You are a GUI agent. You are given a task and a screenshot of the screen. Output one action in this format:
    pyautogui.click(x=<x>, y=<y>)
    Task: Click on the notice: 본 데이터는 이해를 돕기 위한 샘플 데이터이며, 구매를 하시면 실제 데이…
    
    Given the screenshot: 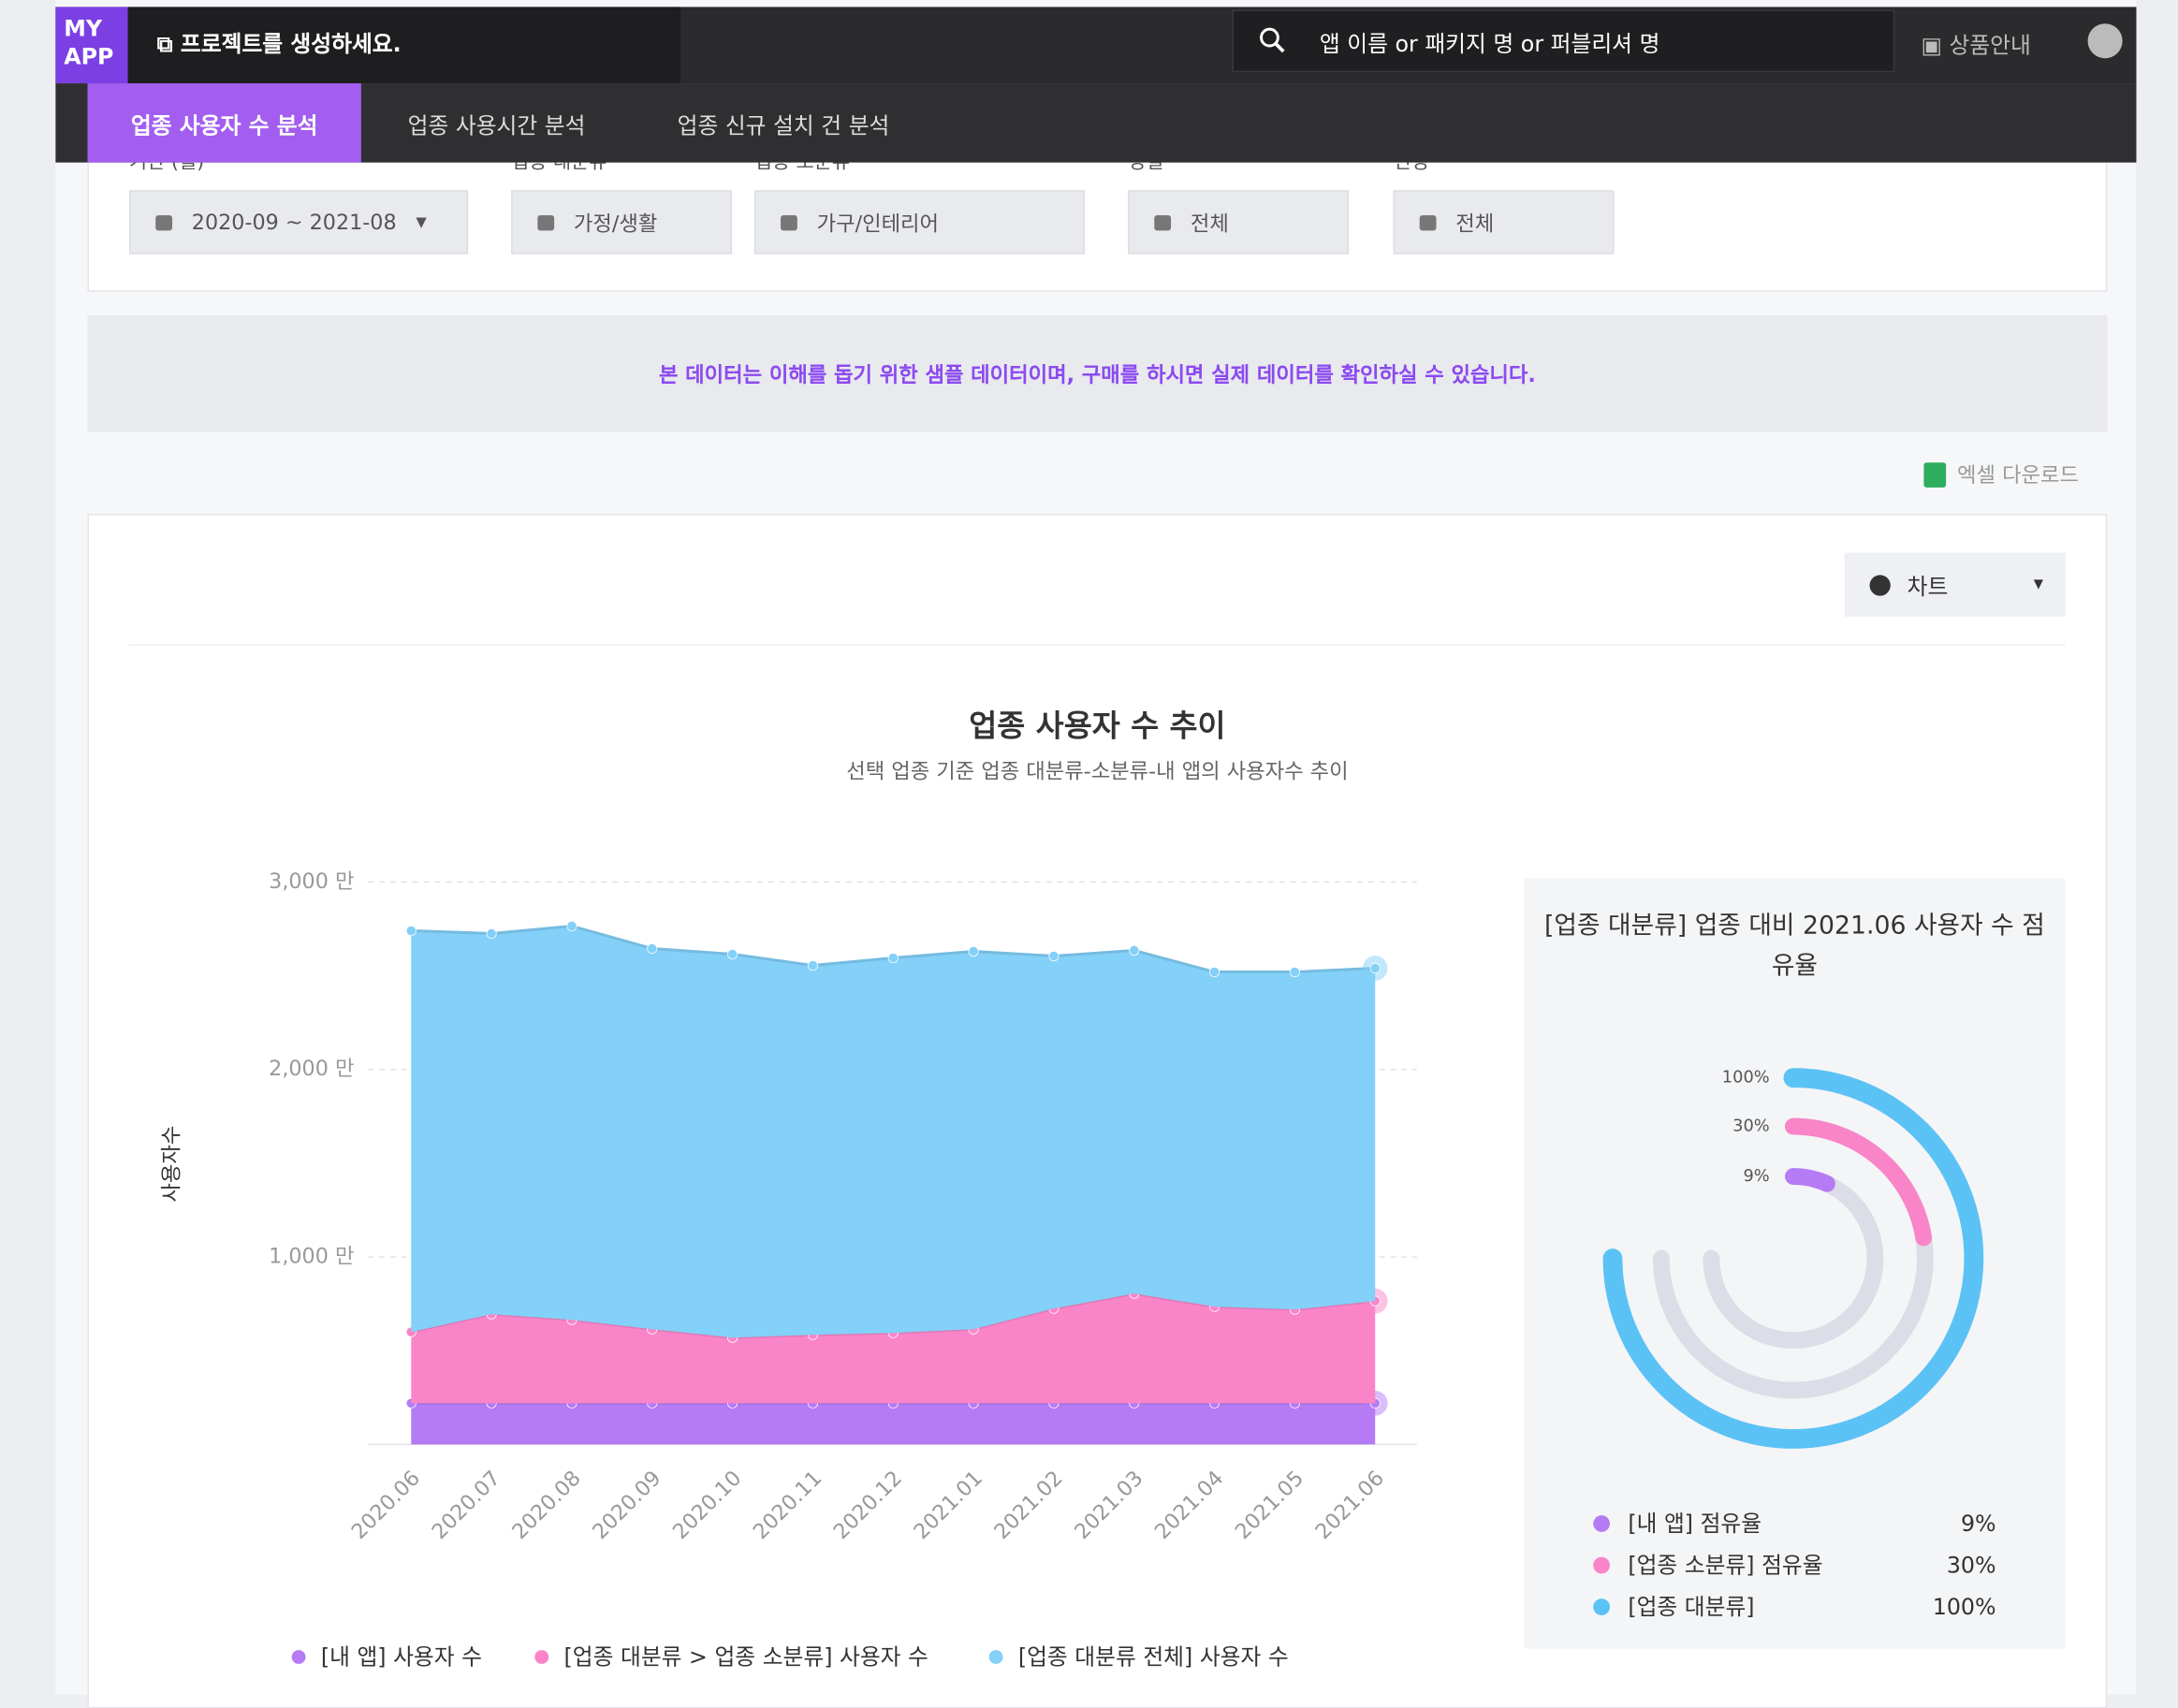 What is the action you would take?
    pyautogui.click(x=1097, y=373)
    